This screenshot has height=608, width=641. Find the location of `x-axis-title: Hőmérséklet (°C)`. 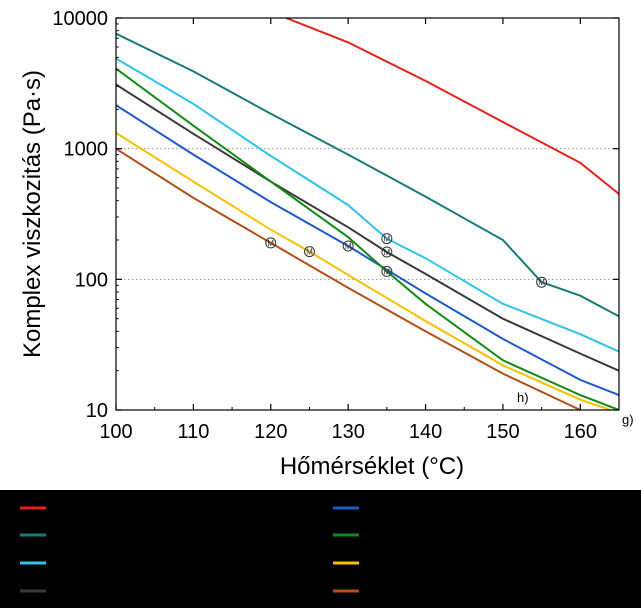

x-axis-title: Hőmérséklet (°C) is located at coordinates (372, 466).